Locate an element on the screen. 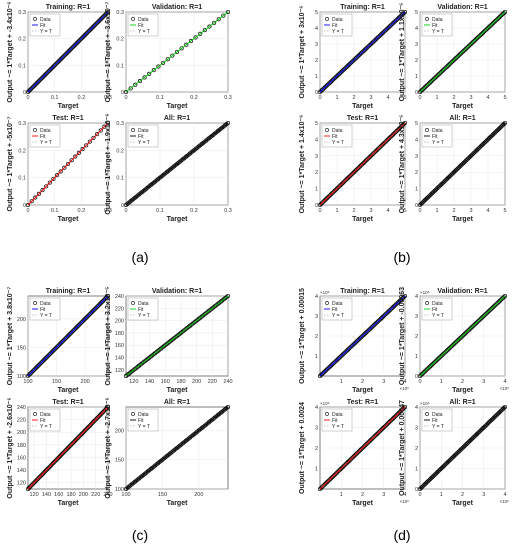 This screenshot has width=528, height=550. x-tick-label: 0.1 is located at coordinates (55, 98).